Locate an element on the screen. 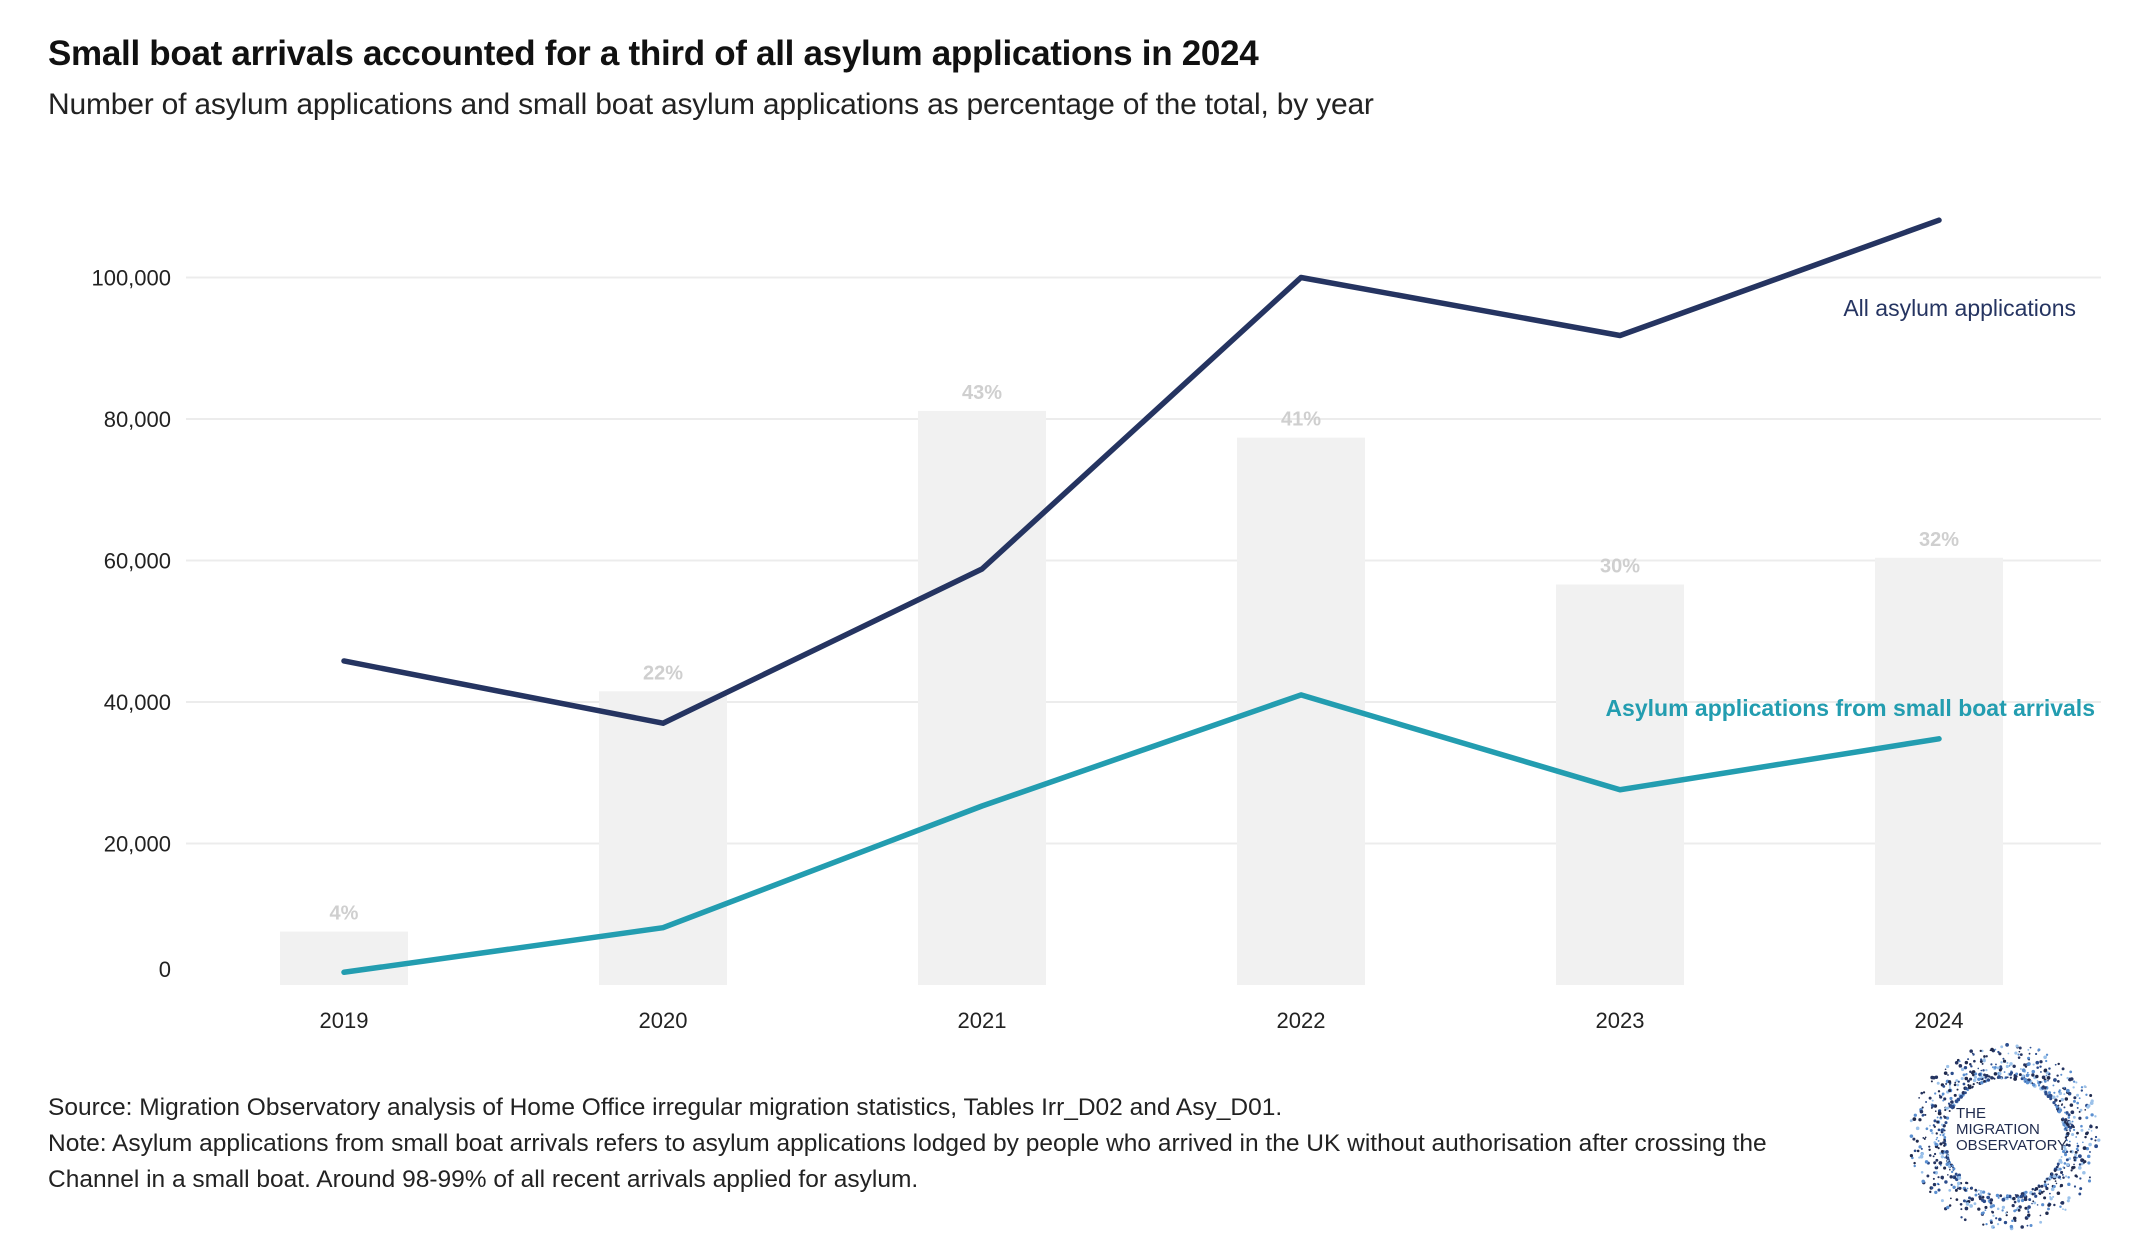  y-tick-label: 80,000 is located at coordinates (137, 419).